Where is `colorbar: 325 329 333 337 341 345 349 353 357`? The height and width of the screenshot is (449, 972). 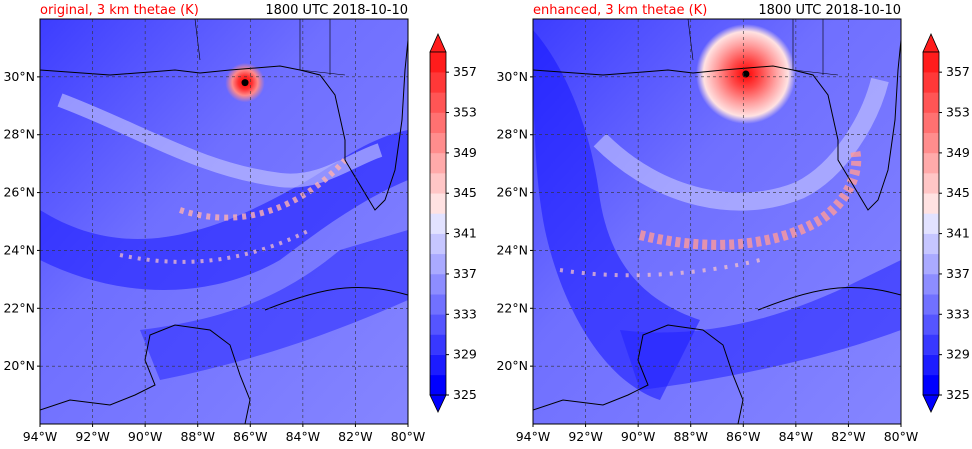
colorbar: 325 329 333 337 341 345 349 353 357 is located at coordinates (453, 223).